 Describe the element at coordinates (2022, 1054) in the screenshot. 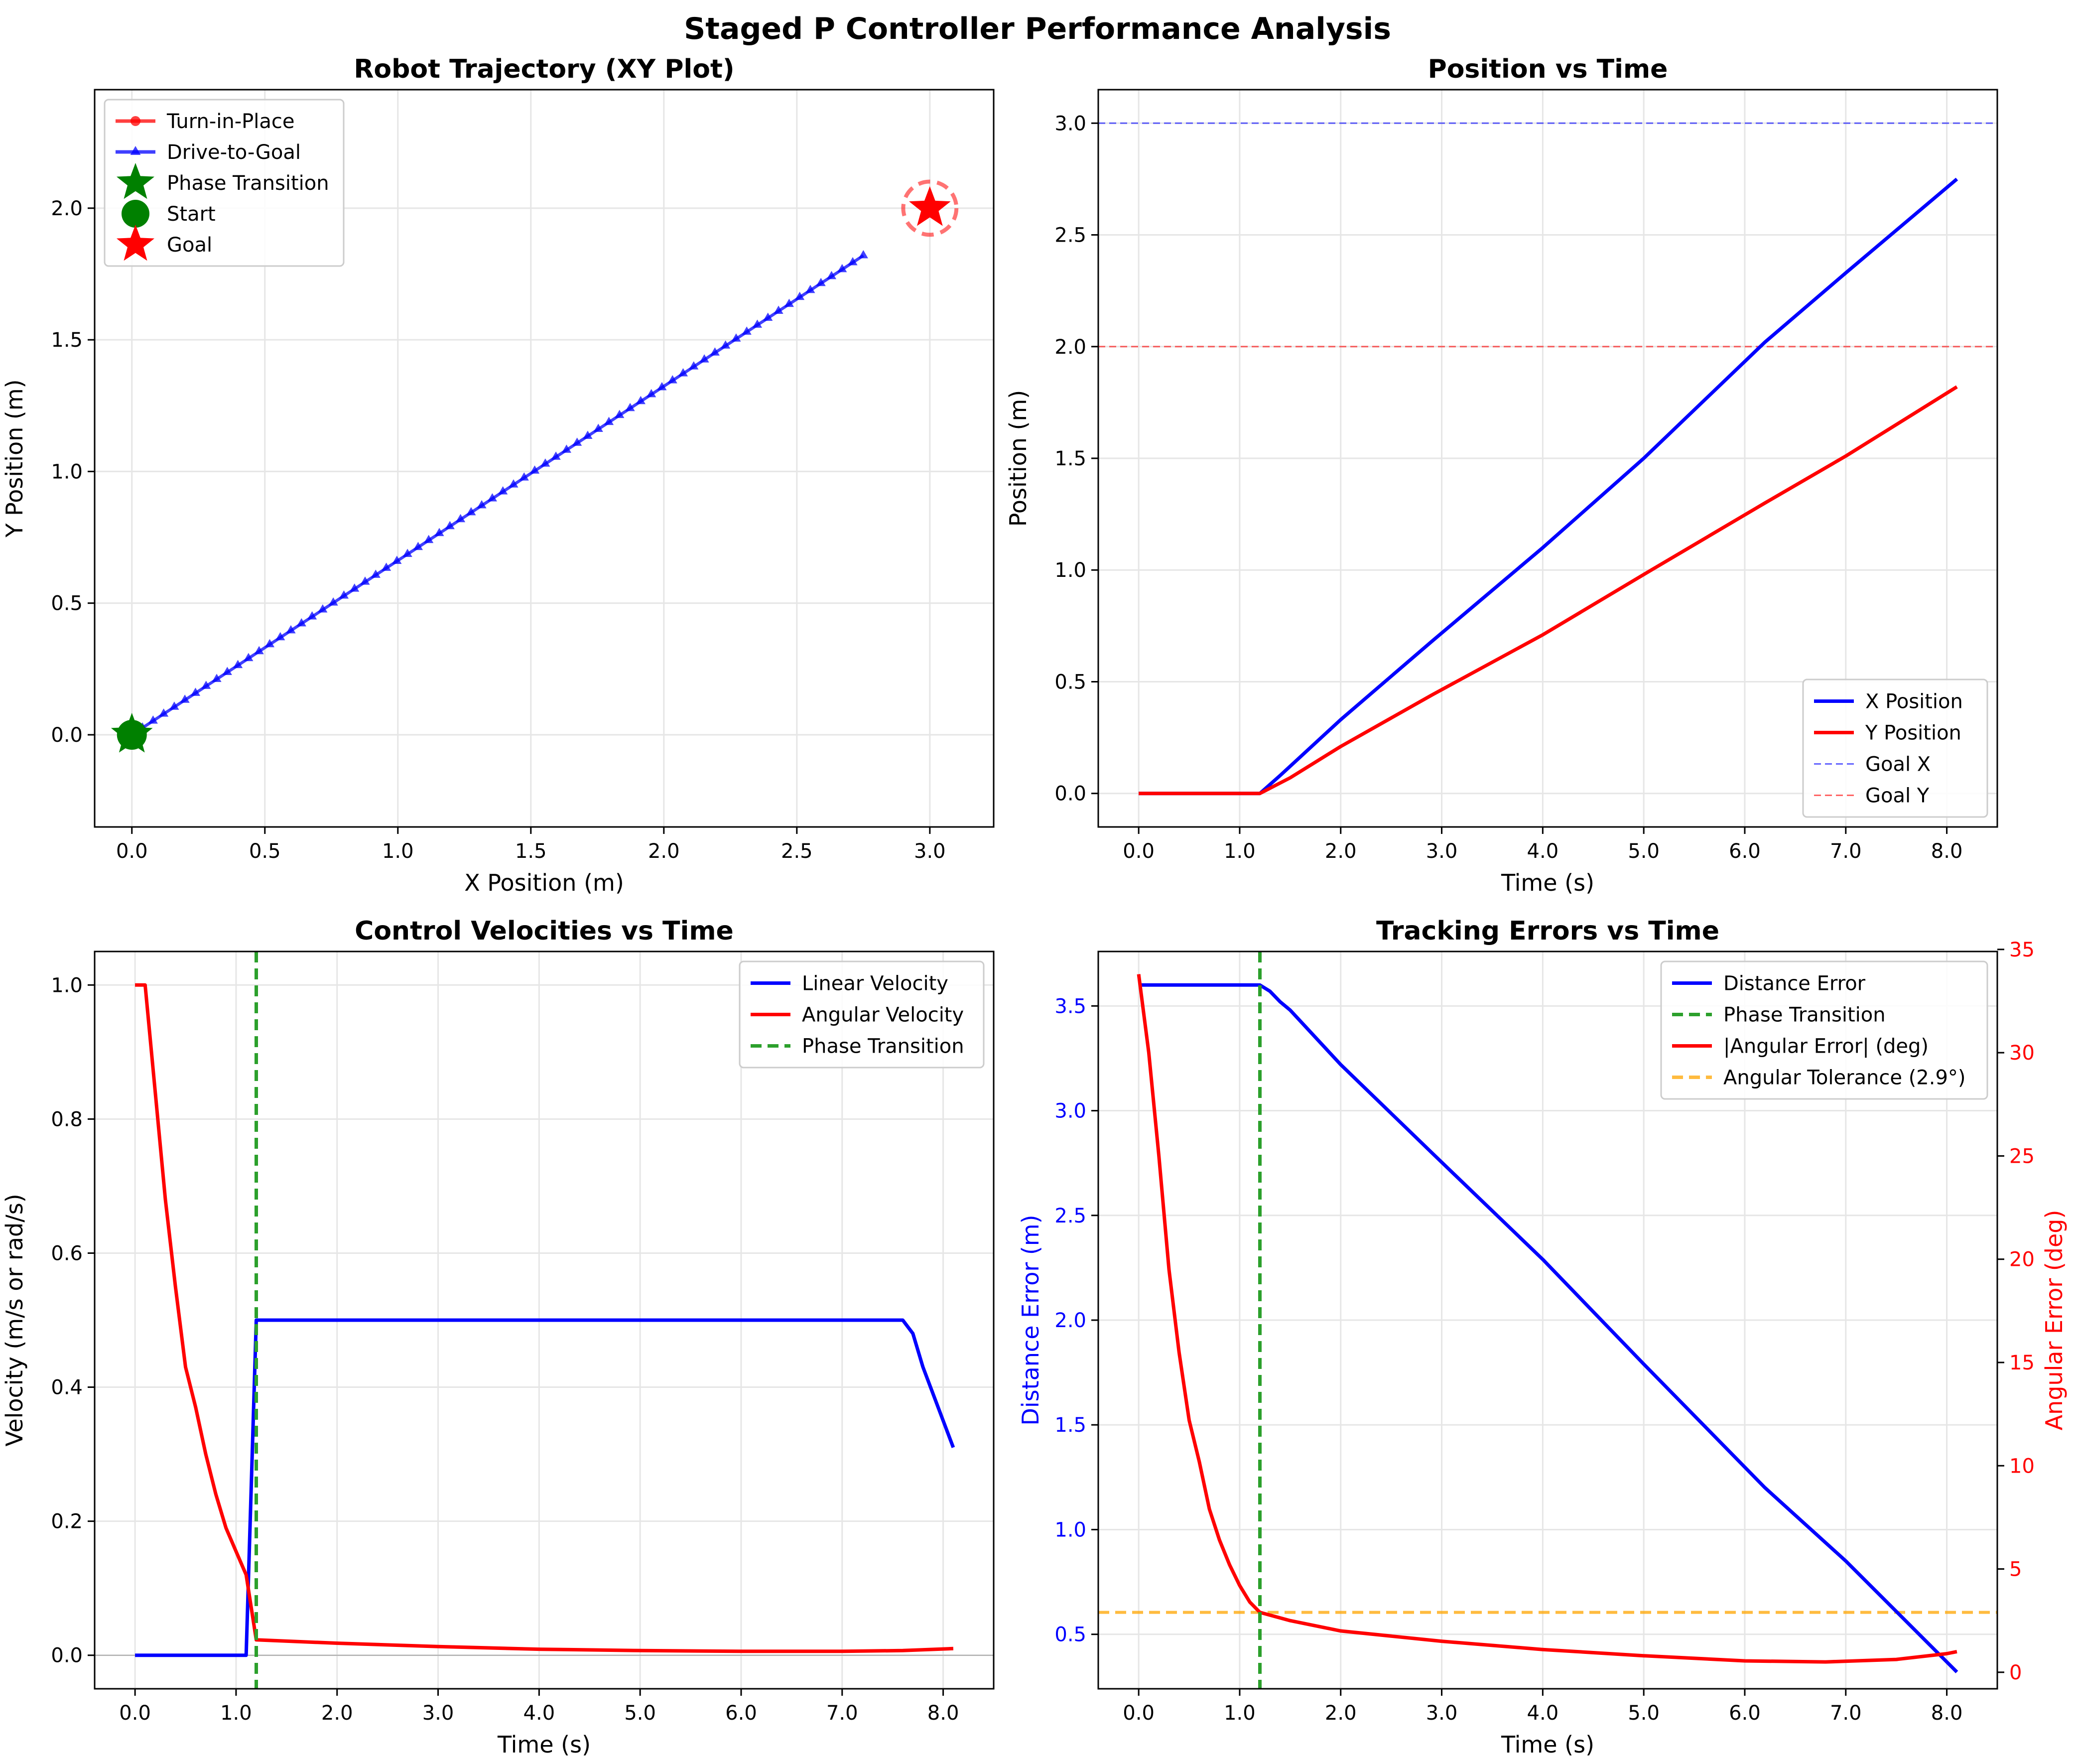

I see `y-right-tick-label: 30` at that location.